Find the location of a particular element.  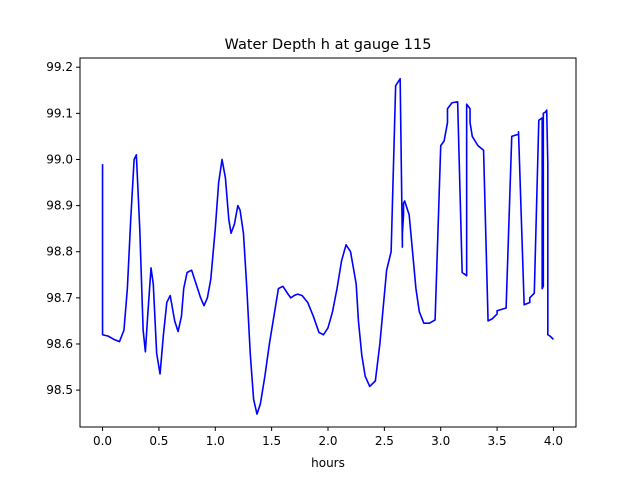

x-tick-label: 2.5 is located at coordinates (384, 441).